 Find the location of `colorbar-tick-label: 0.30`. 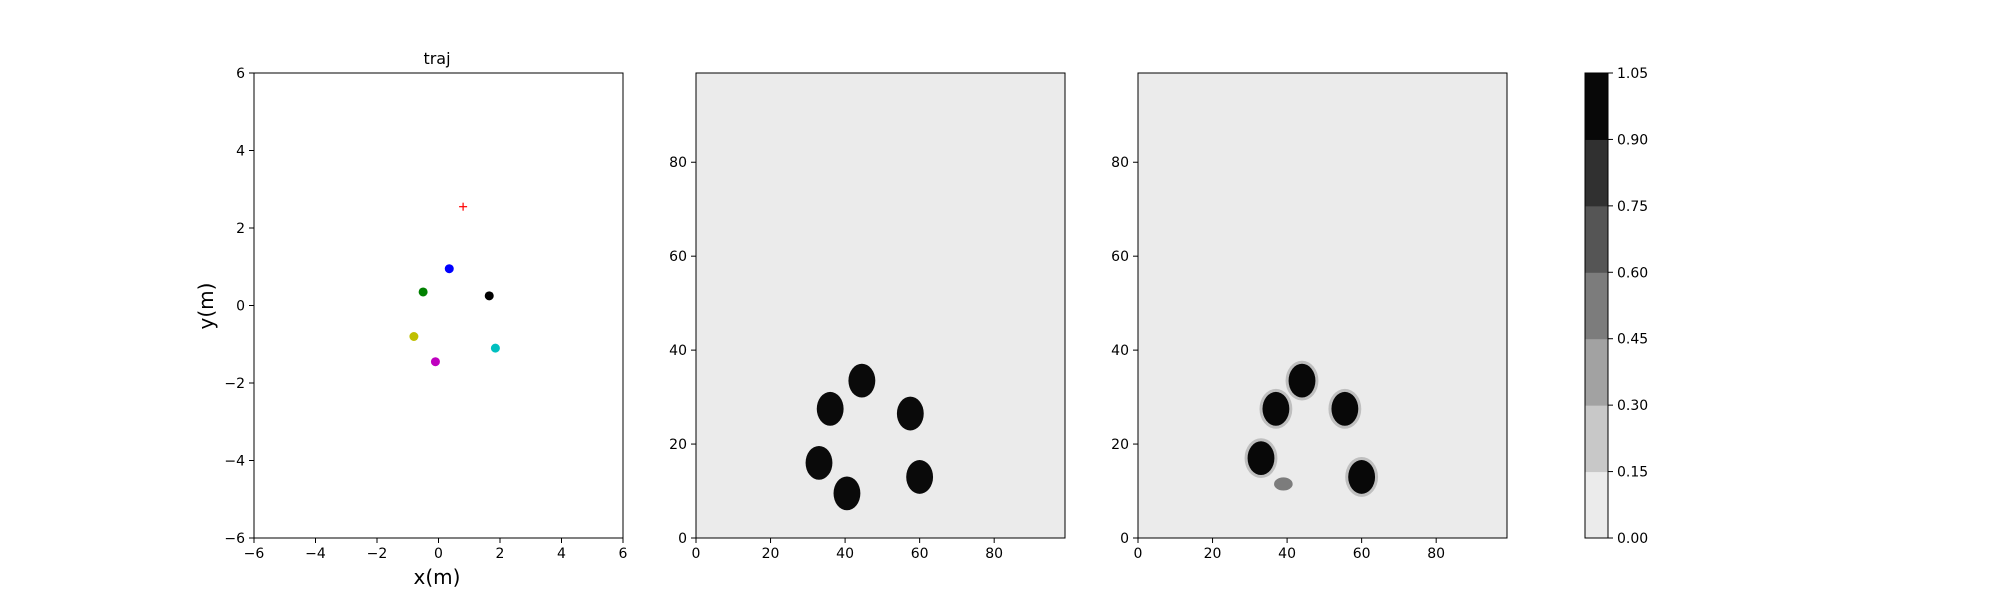

colorbar-tick-label: 0.30 is located at coordinates (1632, 406).